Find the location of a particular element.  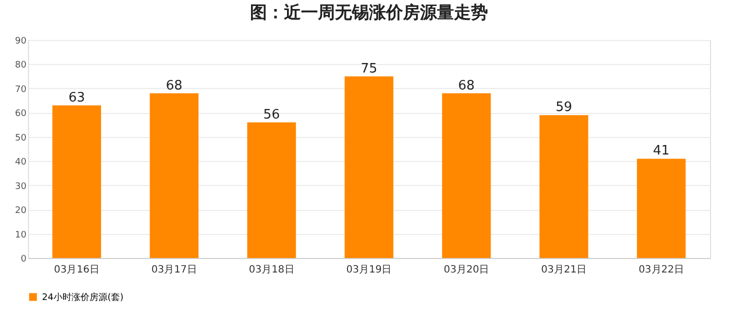

x-tick-label: 03月21日 is located at coordinates (564, 270).